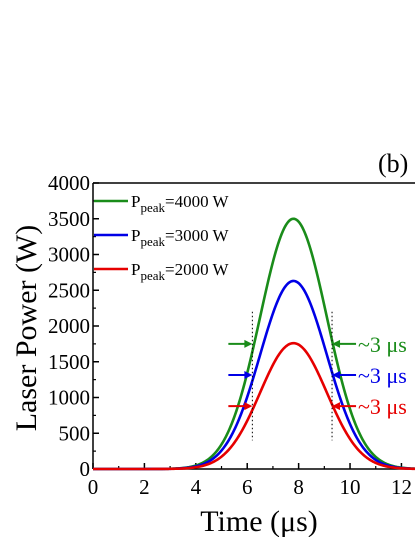 This screenshot has width=415, height=537. Describe the element at coordinates (69, 398) in the screenshot. I see `y-tick-label: 1000` at that location.